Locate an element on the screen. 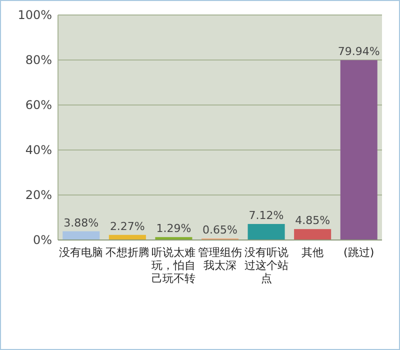  data-label: 7.12% is located at coordinates (266, 215).